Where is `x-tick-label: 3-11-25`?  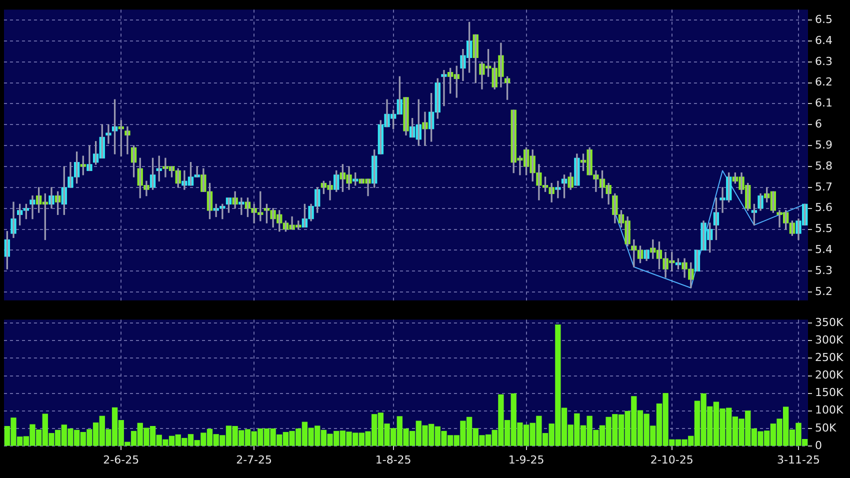 x-tick-label: 3-11-25 is located at coordinates (798, 459).